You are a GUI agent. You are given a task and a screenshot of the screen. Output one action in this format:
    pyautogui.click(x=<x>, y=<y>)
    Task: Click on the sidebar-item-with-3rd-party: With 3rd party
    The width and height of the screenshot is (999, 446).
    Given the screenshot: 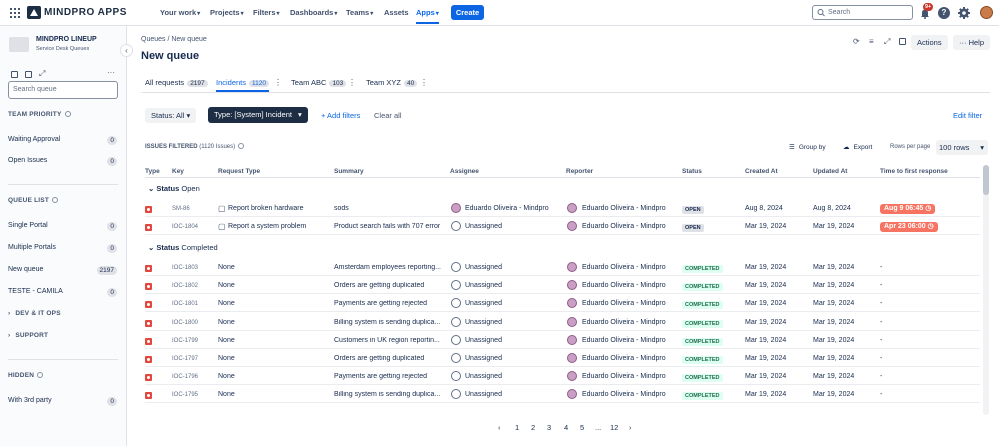 What is the action you would take?
    pyautogui.click(x=30, y=400)
    